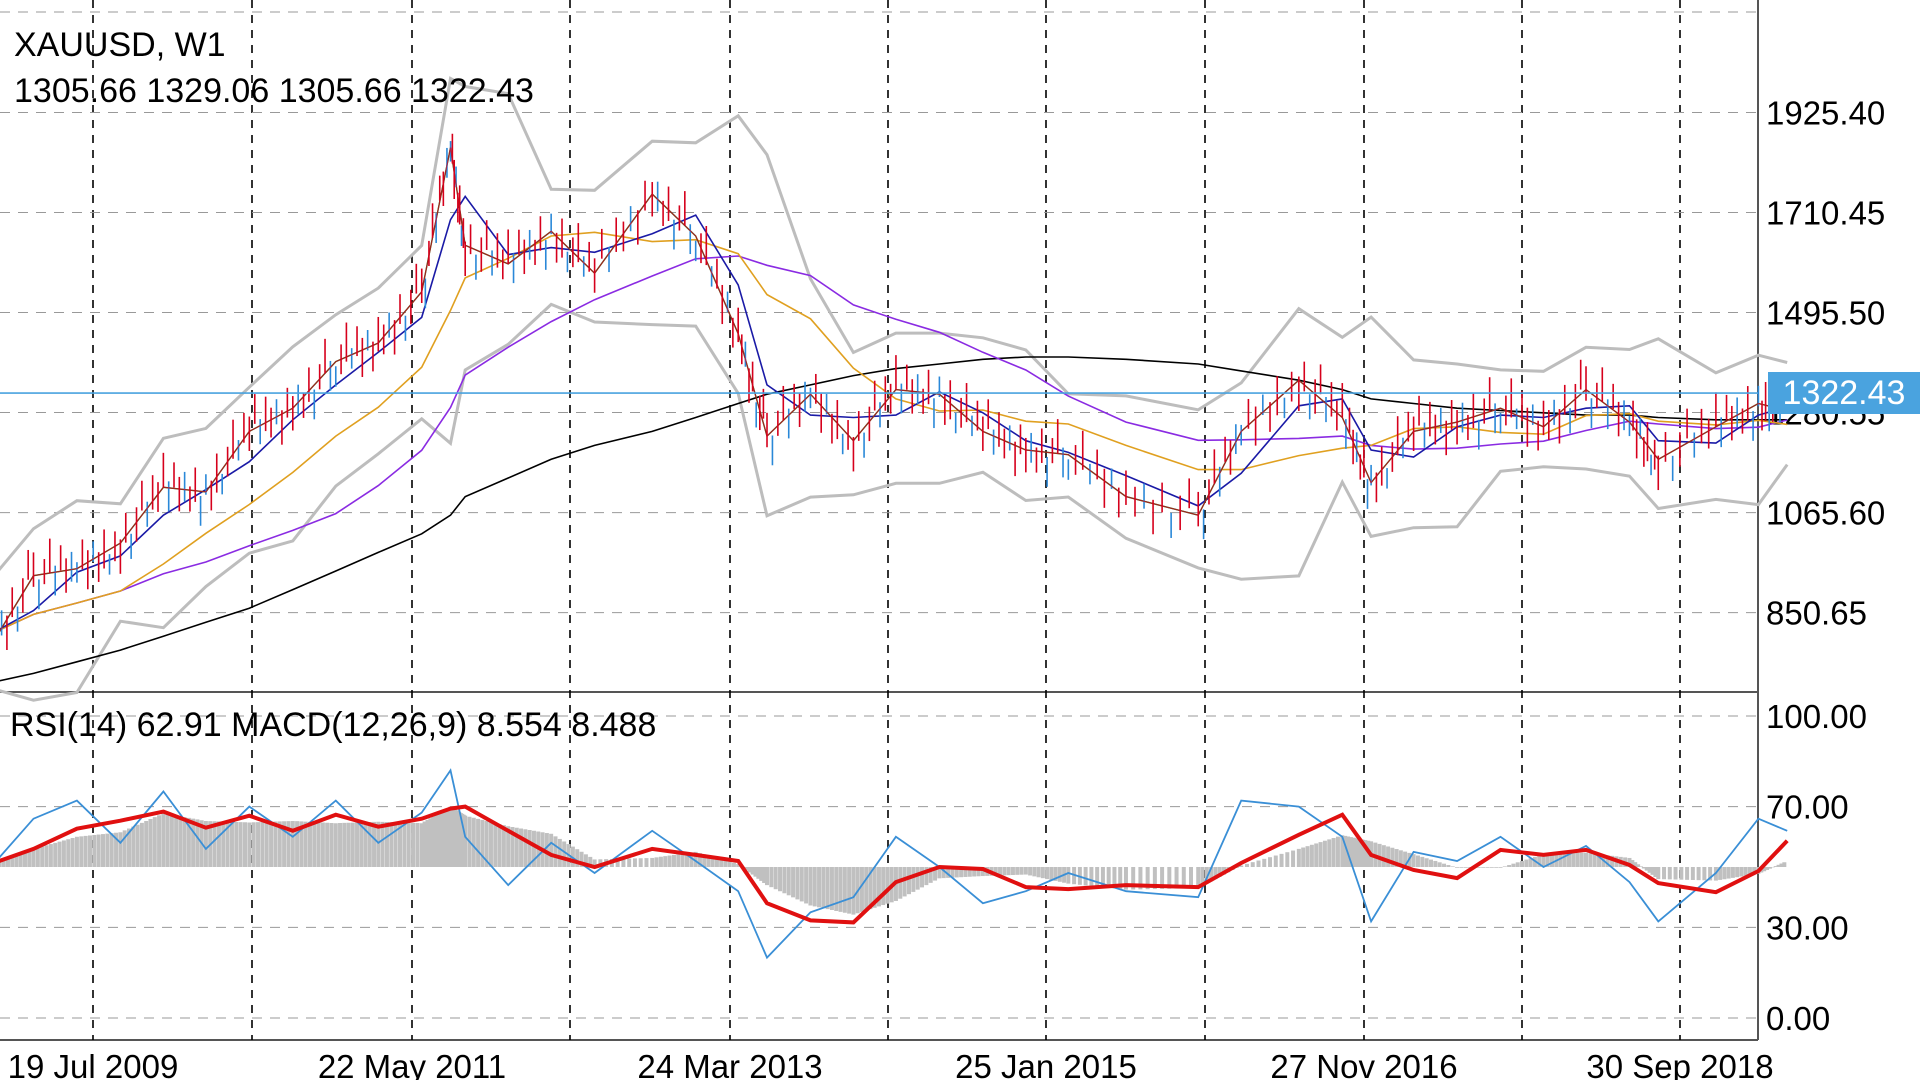 The image size is (1920, 1080). What do you see at coordinates (93, 1064) in the screenshot?
I see `time-tick-label: 19 Jul 2009` at bounding box center [93, 1064].